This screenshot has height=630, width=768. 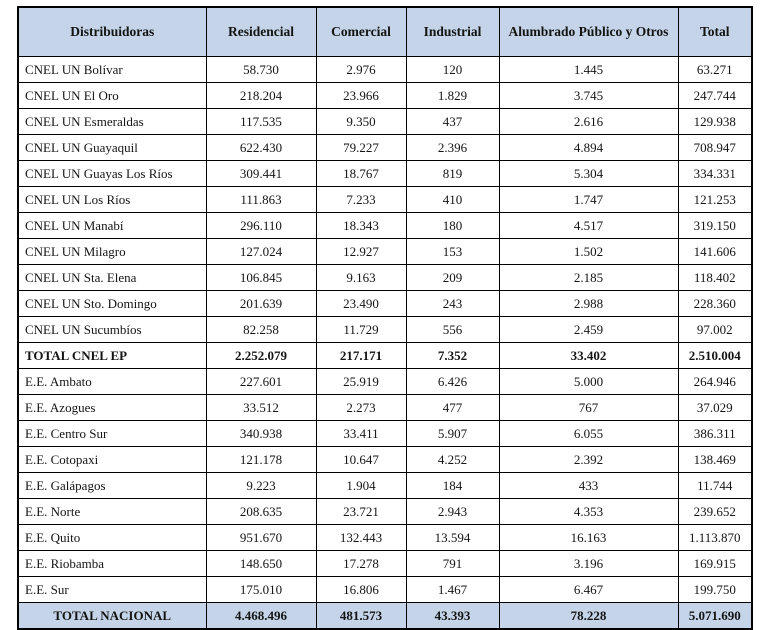 I want to click on value-cell: 433, so click(x=588, y=485).